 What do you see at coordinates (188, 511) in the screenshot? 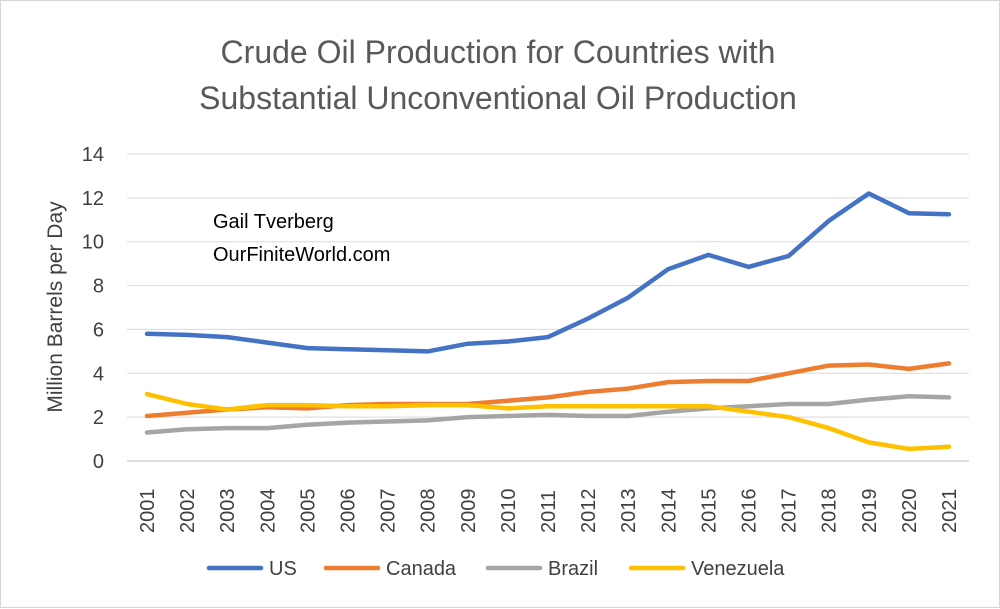
I see `x-tick-label: 2002` at bounding box center [188, 511].